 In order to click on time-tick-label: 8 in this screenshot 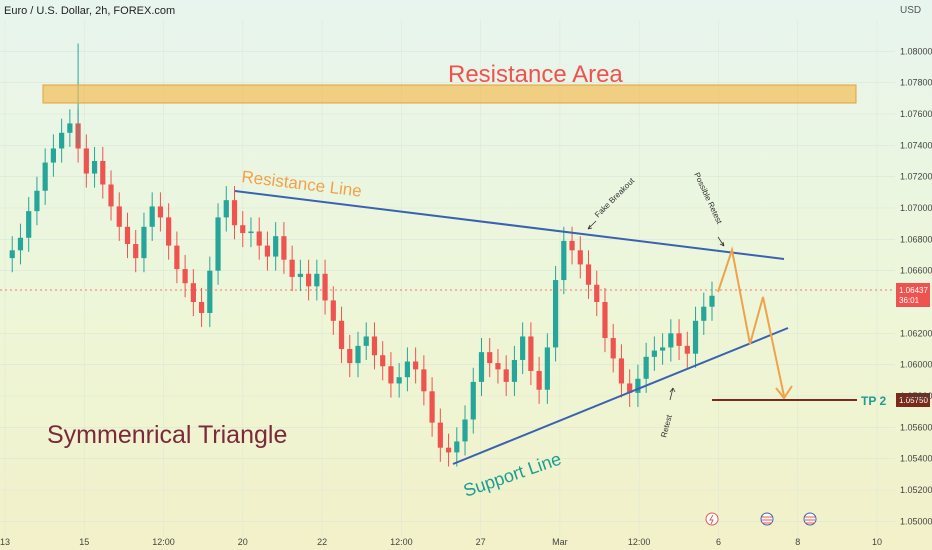, I will do `click(797, 542)`.